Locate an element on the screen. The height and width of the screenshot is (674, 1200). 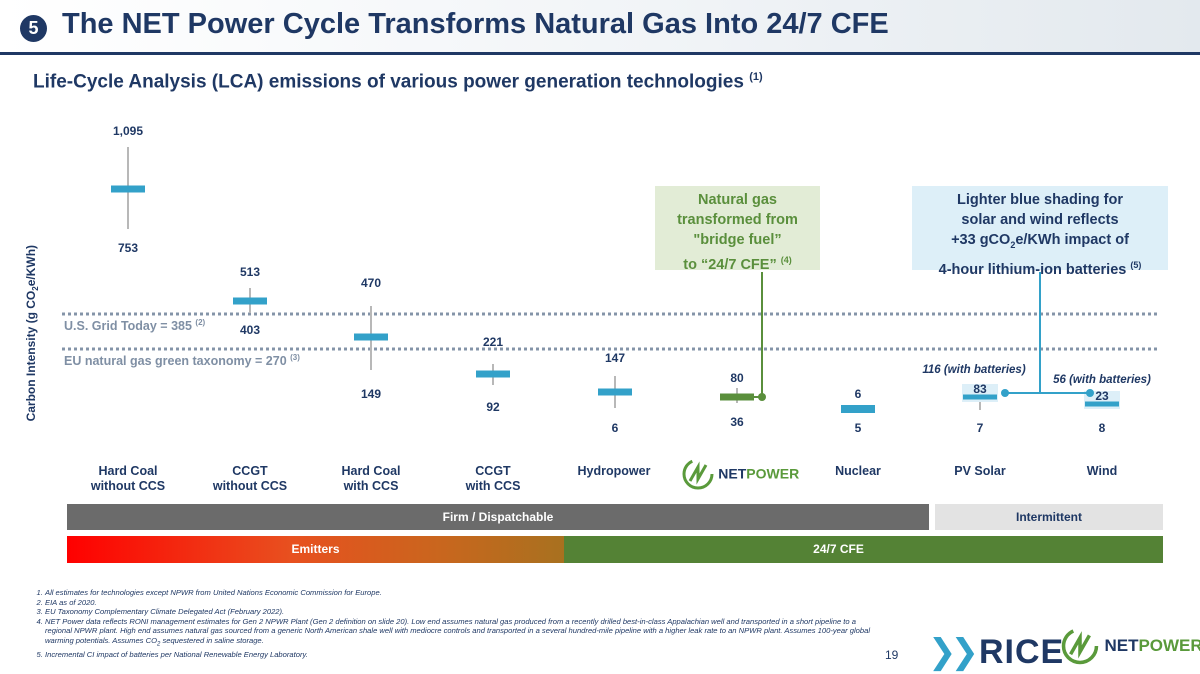
range-bar-ccgt-with-ccs is located at coordinates (493, 374).